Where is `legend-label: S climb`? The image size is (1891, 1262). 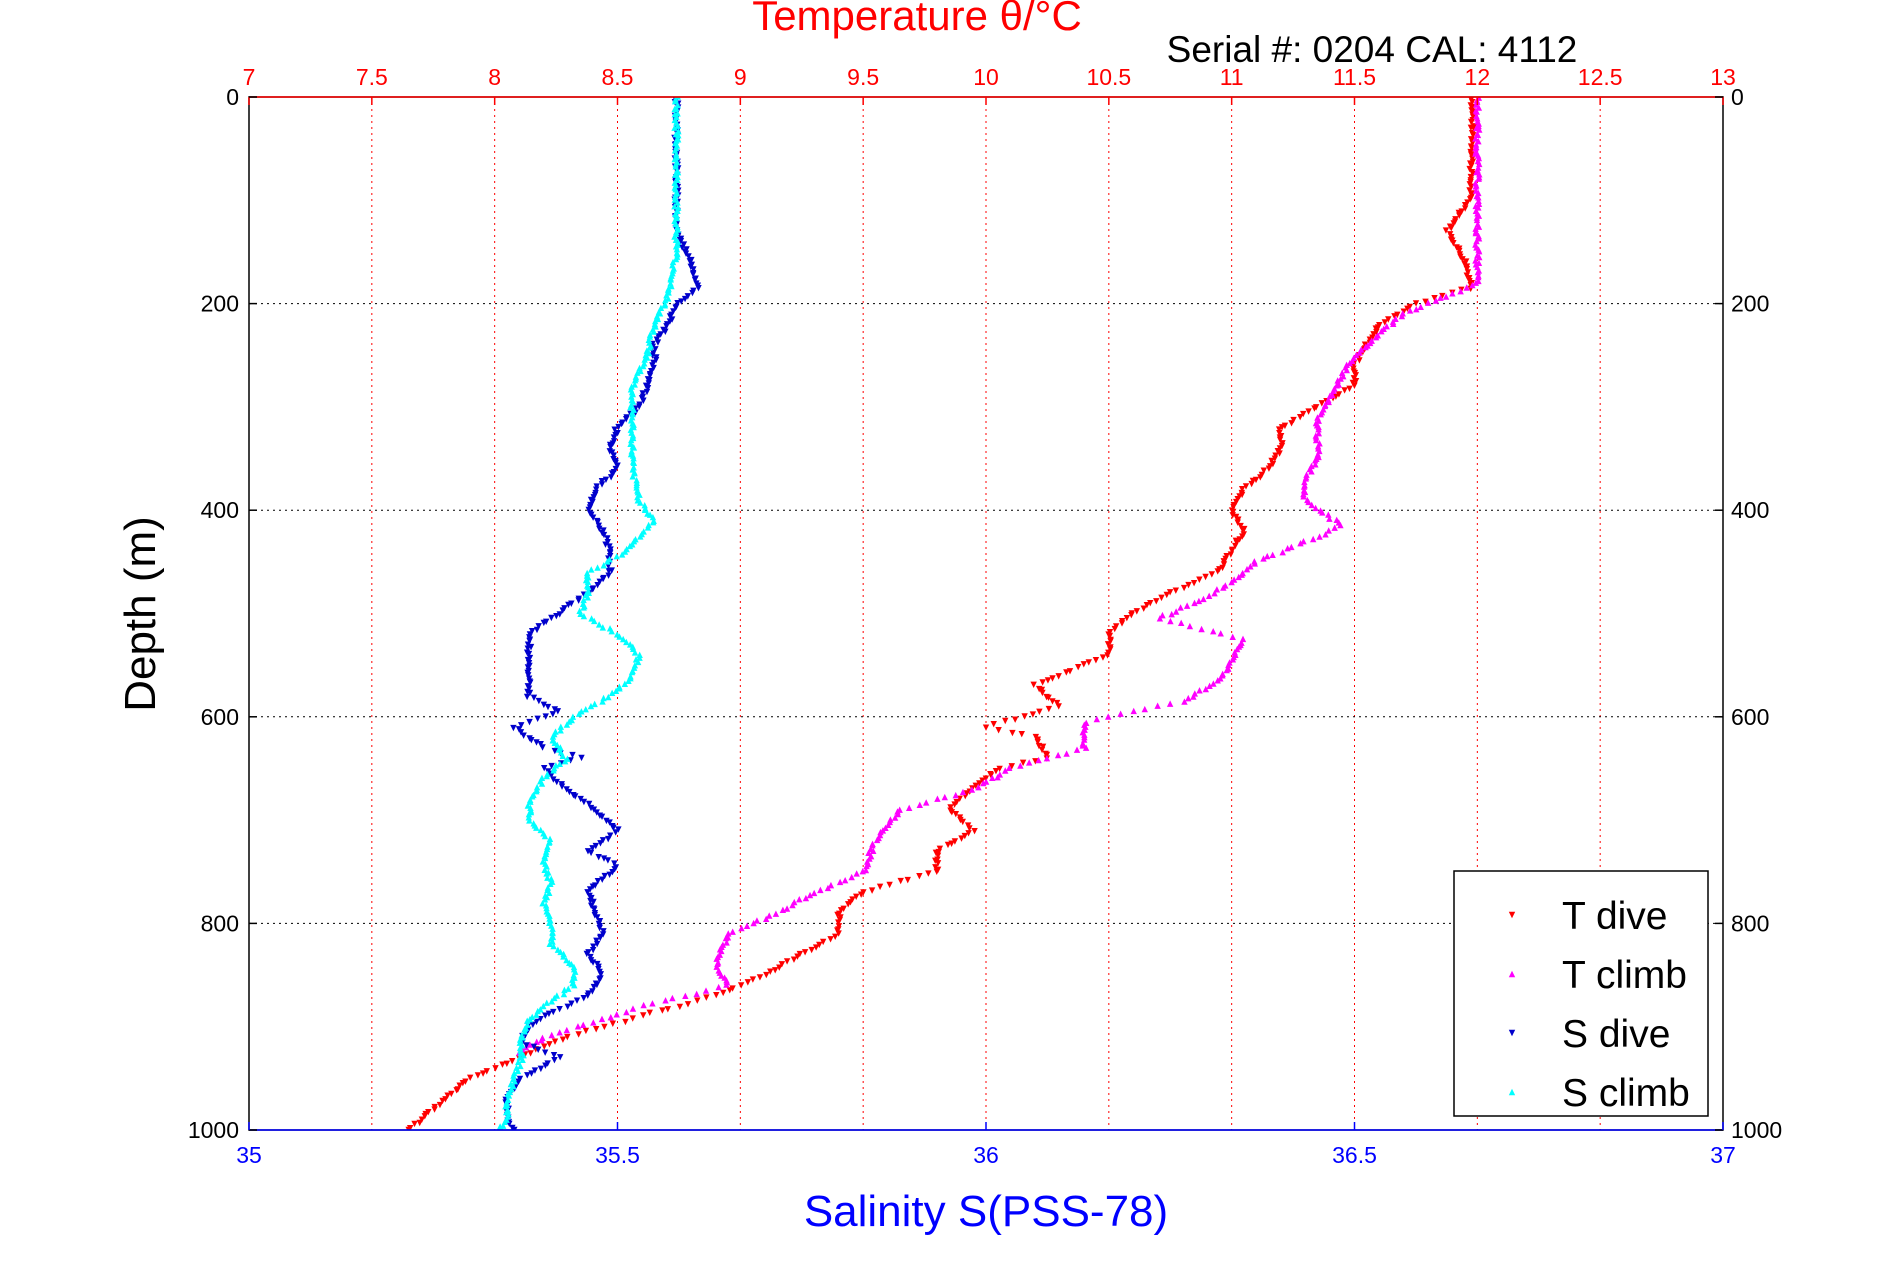 legend-label: S climb is located at coordinates (1626, 1093).